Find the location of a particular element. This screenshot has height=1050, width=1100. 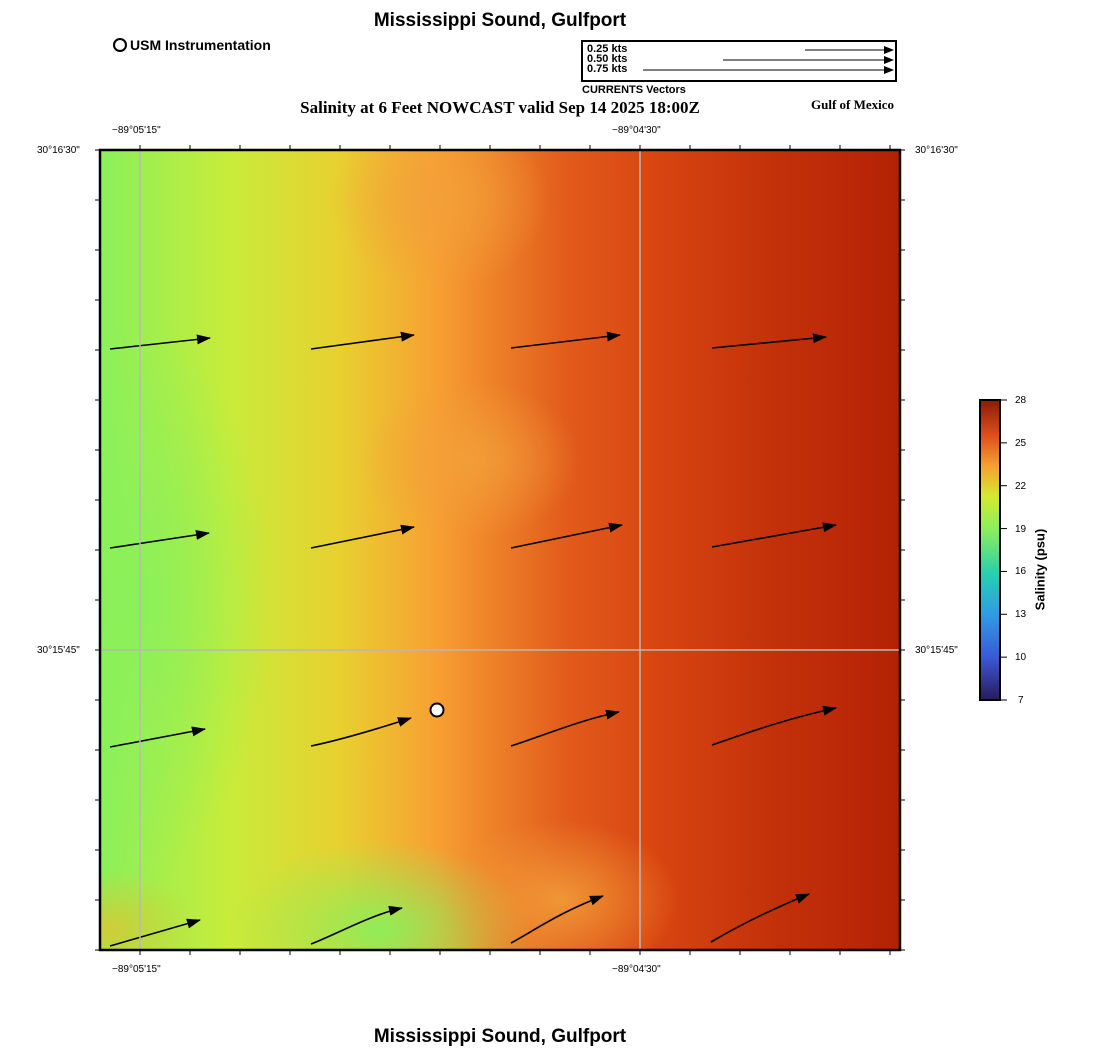

colorbar-ticks is located at coordinates (1003, 550).